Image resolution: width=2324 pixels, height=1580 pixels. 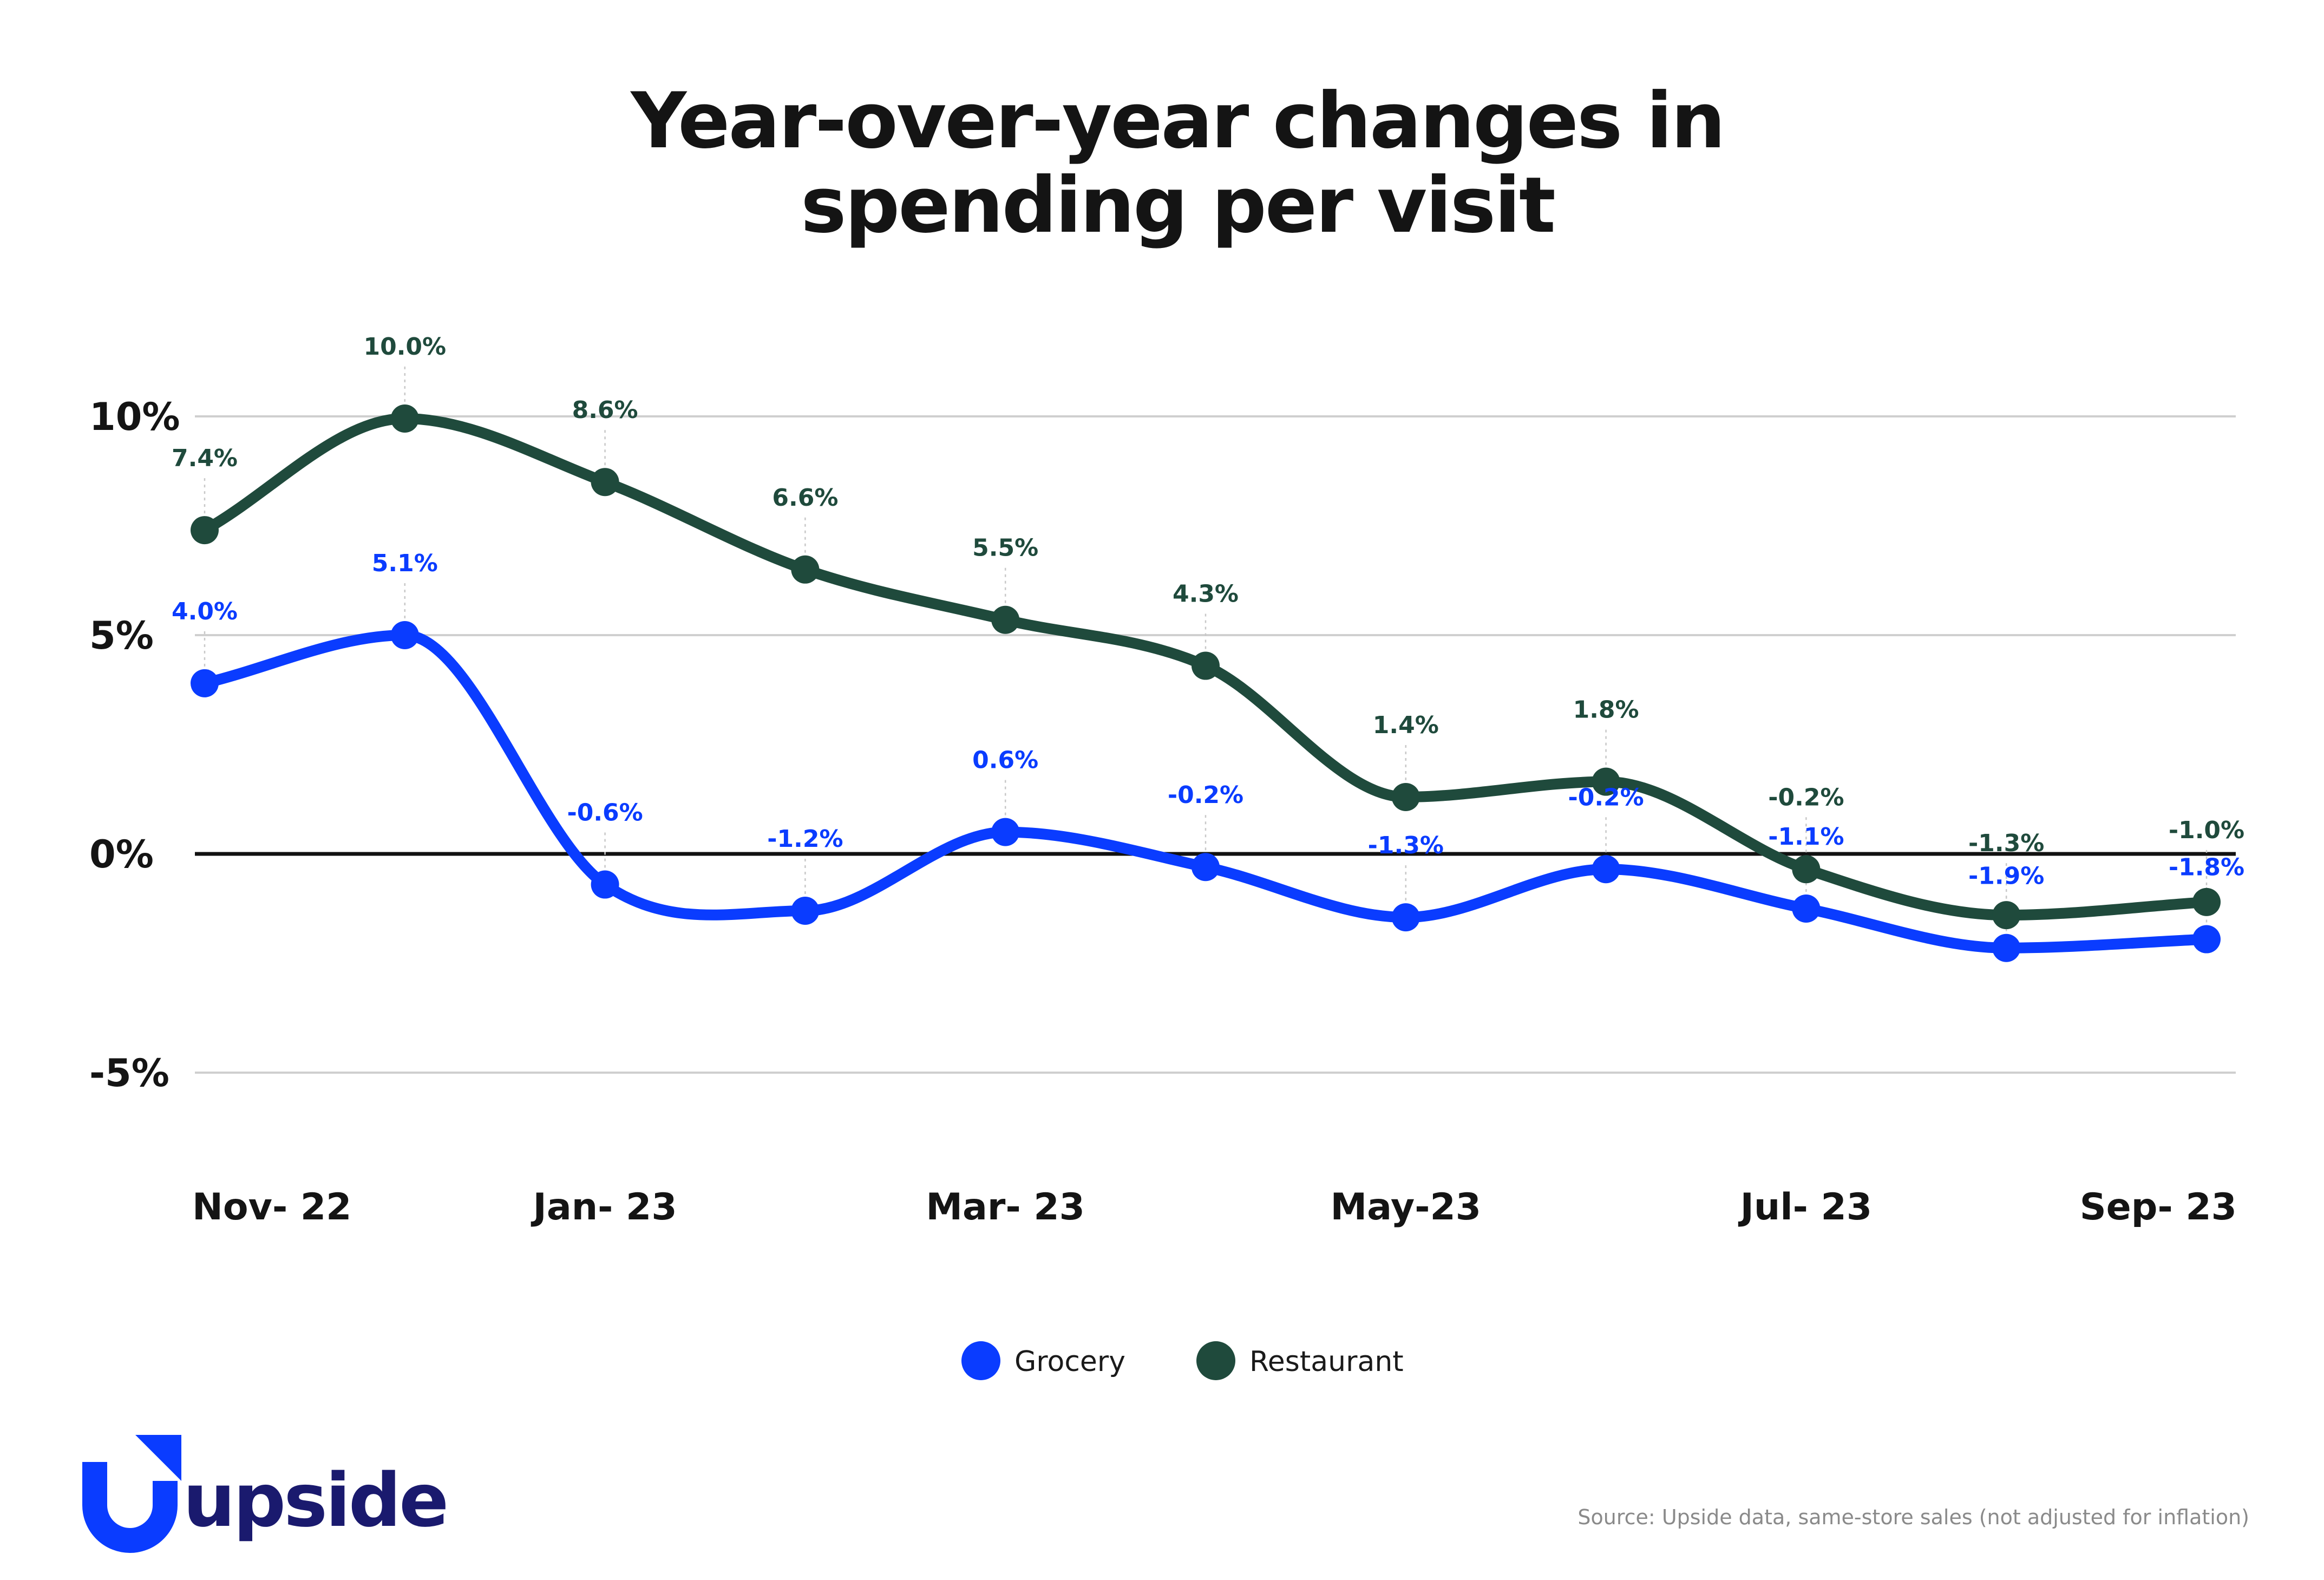 I want to click on data-label-restaurant: 7.4%, so click(x=205, y=458).